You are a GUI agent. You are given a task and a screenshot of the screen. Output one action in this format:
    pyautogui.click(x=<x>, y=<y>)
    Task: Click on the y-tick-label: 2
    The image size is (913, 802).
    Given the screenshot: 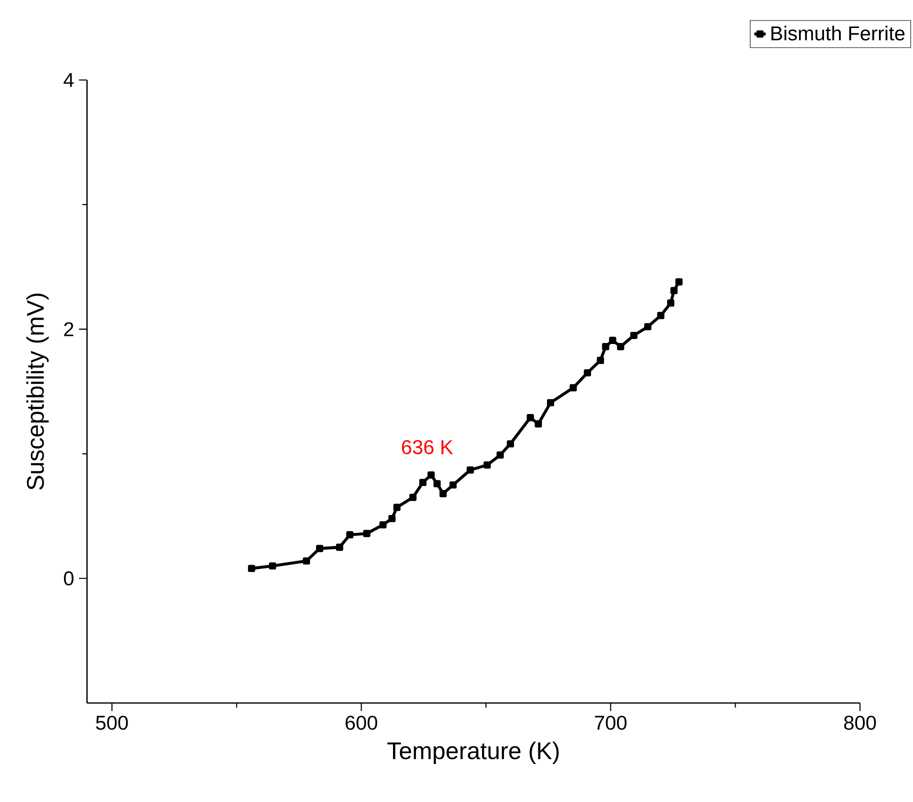 What is the action you would take?
    pyautogui.click(x=69, y=329)
    